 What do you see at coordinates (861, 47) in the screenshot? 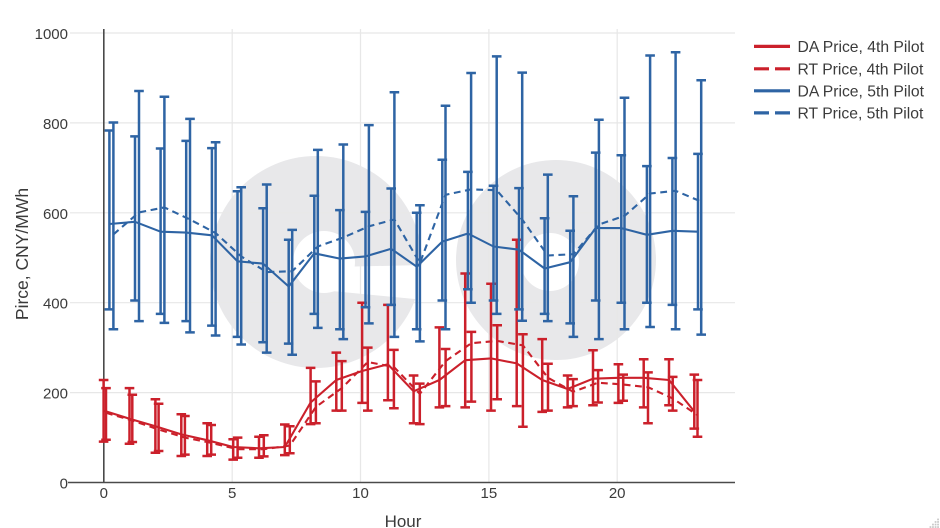
I see `svg-text: DA Price, 4th Pilot` at bounding box center [861, 47].